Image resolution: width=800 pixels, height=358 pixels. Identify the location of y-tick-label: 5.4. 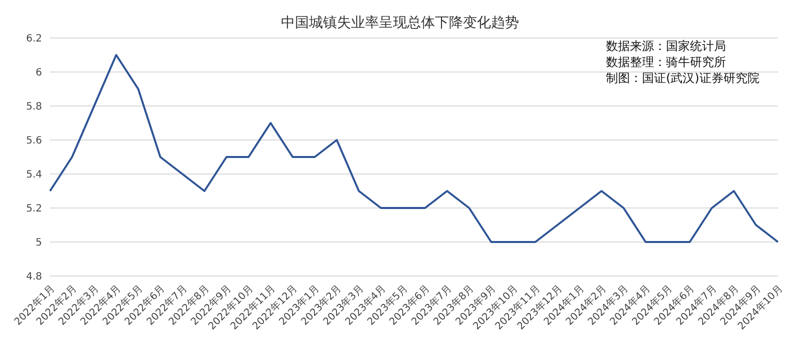
(34, 175).